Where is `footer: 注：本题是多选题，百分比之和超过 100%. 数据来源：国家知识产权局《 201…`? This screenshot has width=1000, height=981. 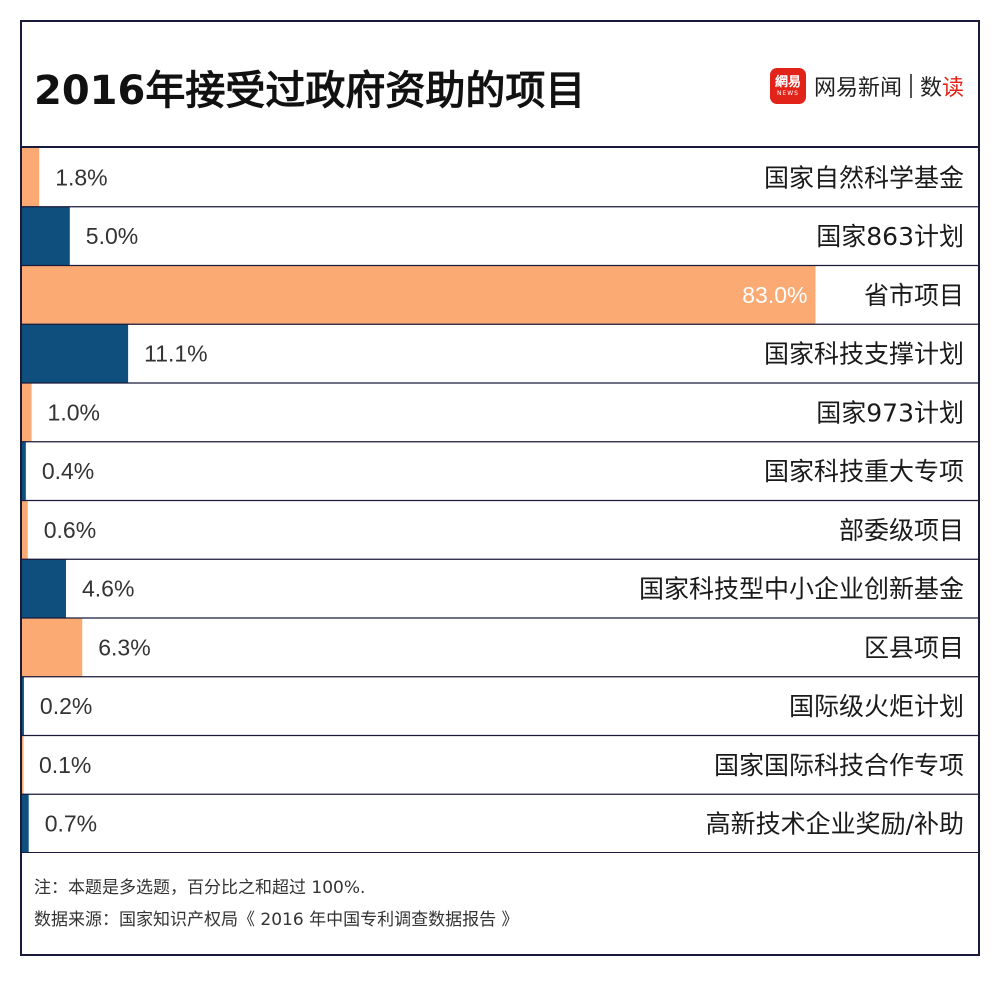 footer: 注：本题是多选题，百分比之和超过 100%. 数据来源：国家知识产权局《 201… is located at coordinates (276, 904).